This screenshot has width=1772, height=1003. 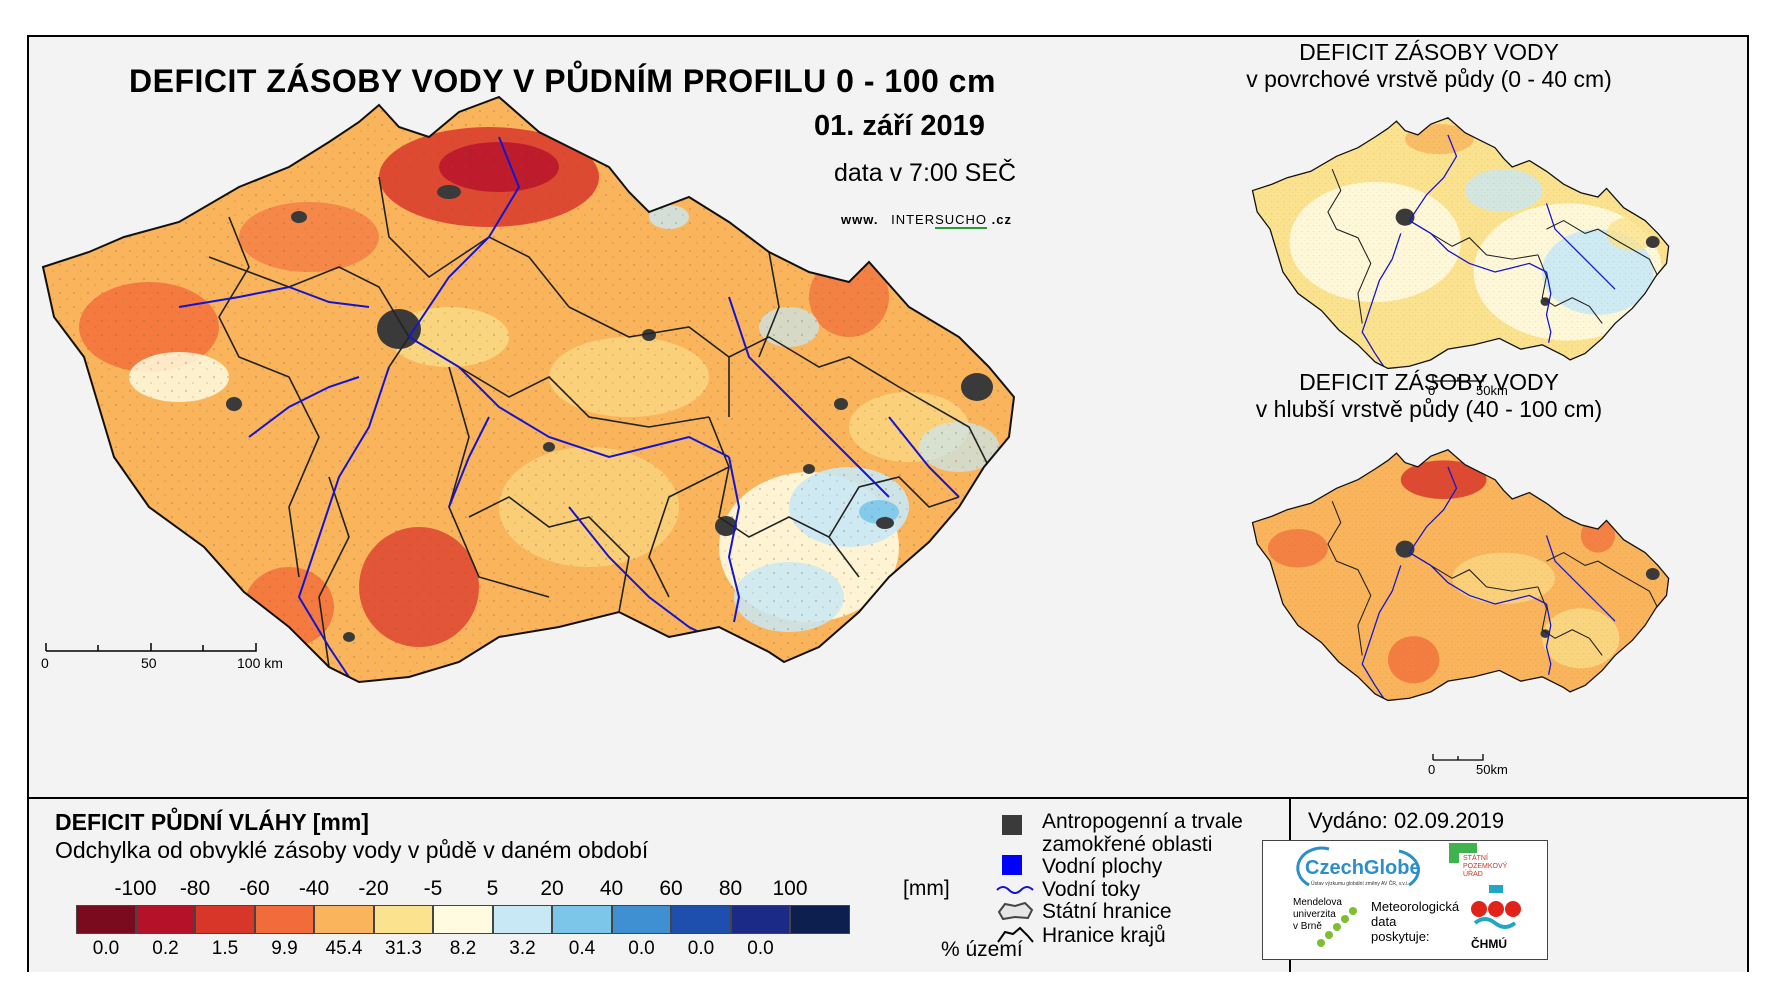 What do you see at coordinates (1429, 409) in the screenshot?
I see `inset-bottom-title-line2: v hlubší vrstvě půdy (40 - 100 cm)` at bounding box center [1429, 409].